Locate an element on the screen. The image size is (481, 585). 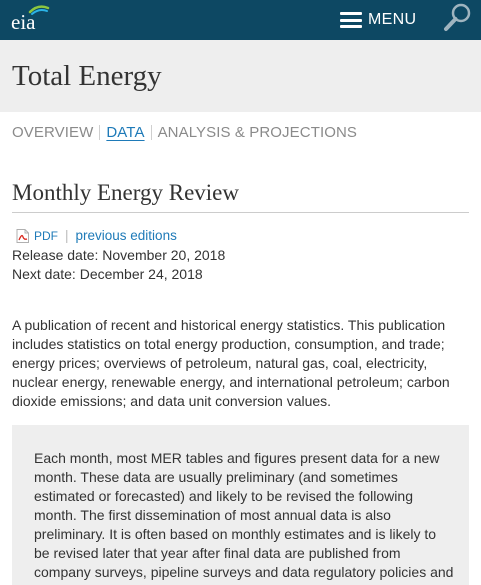
title-band: Total Energy is located at coordinates (240, 76).